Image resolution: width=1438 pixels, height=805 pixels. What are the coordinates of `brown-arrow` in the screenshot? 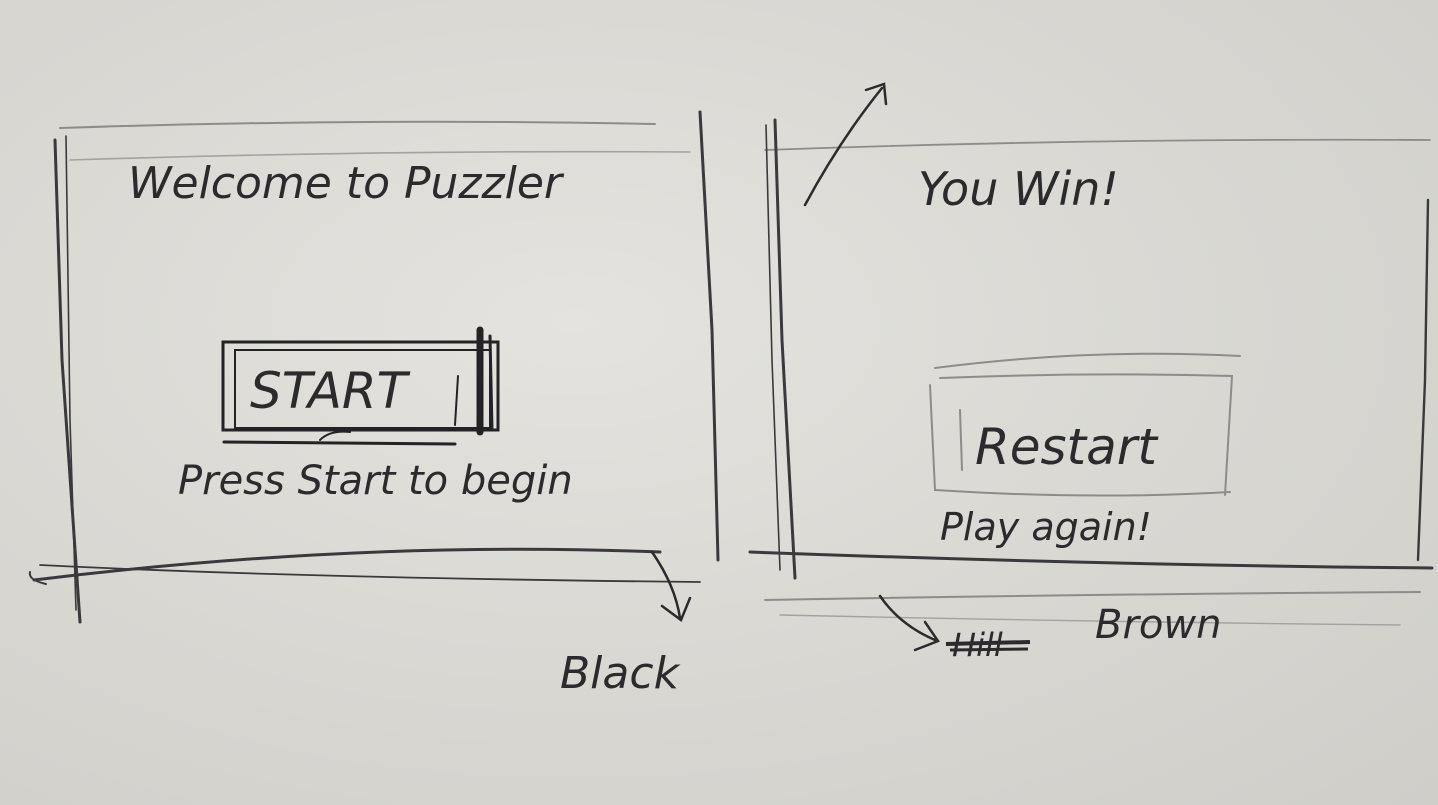 It's located at (909, 623).